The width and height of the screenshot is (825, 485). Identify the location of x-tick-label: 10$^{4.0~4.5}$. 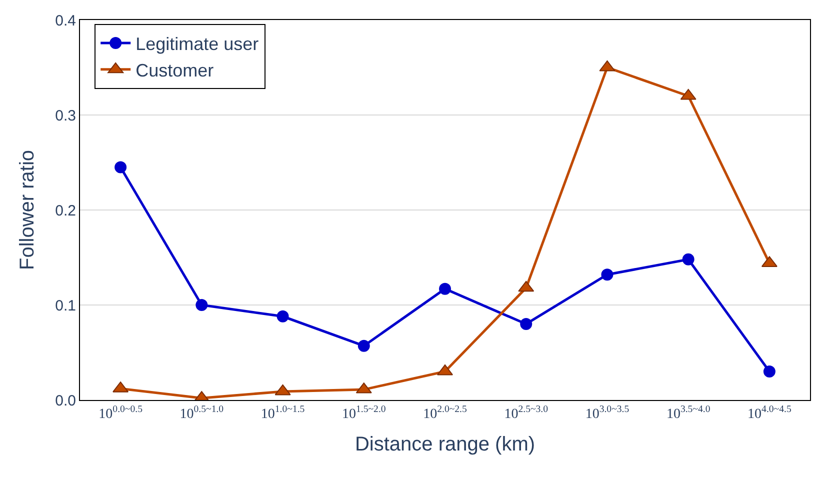
(770, 413).